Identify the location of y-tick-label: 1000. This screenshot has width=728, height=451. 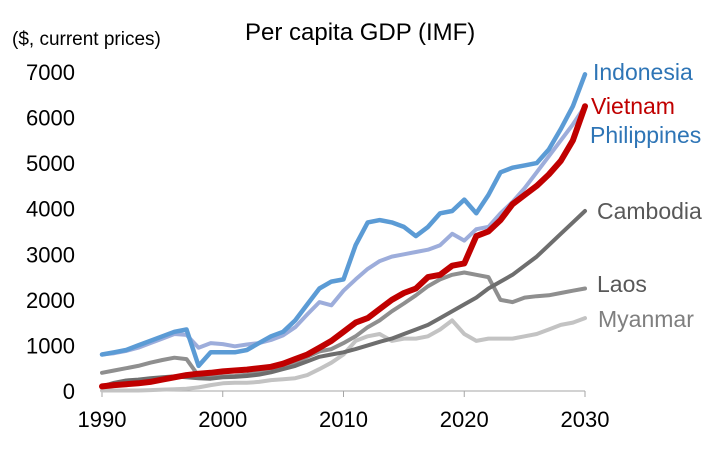
(50, 345).